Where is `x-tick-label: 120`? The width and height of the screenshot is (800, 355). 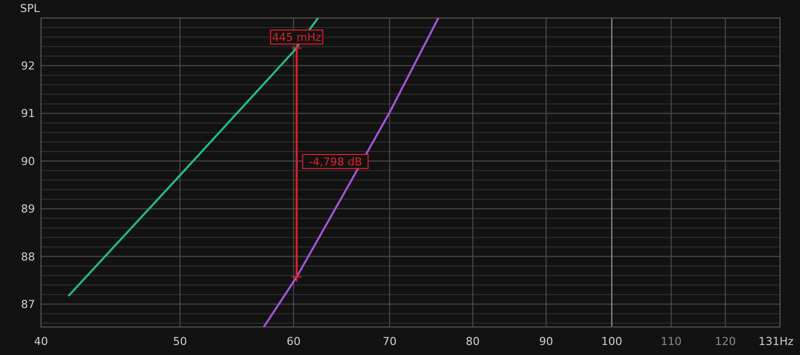
x-tick-label: 120 is located at coordinates (725, 341).